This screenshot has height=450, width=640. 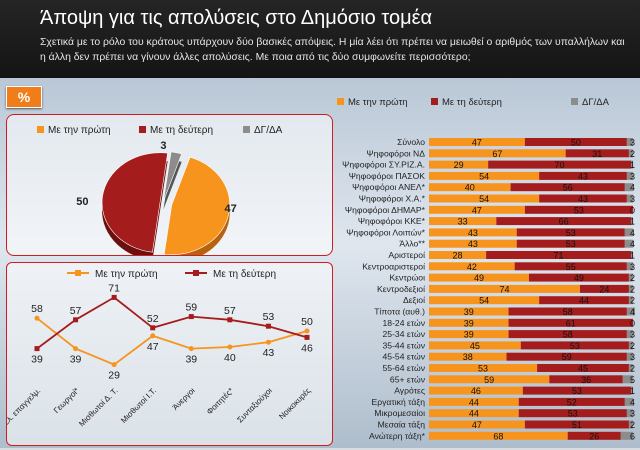 What do you see at coordinates (385, 232) in the screenshot?
I see `category-label: Ψηφοφόροι Λοιπών*` at bounding box center [385, 232].